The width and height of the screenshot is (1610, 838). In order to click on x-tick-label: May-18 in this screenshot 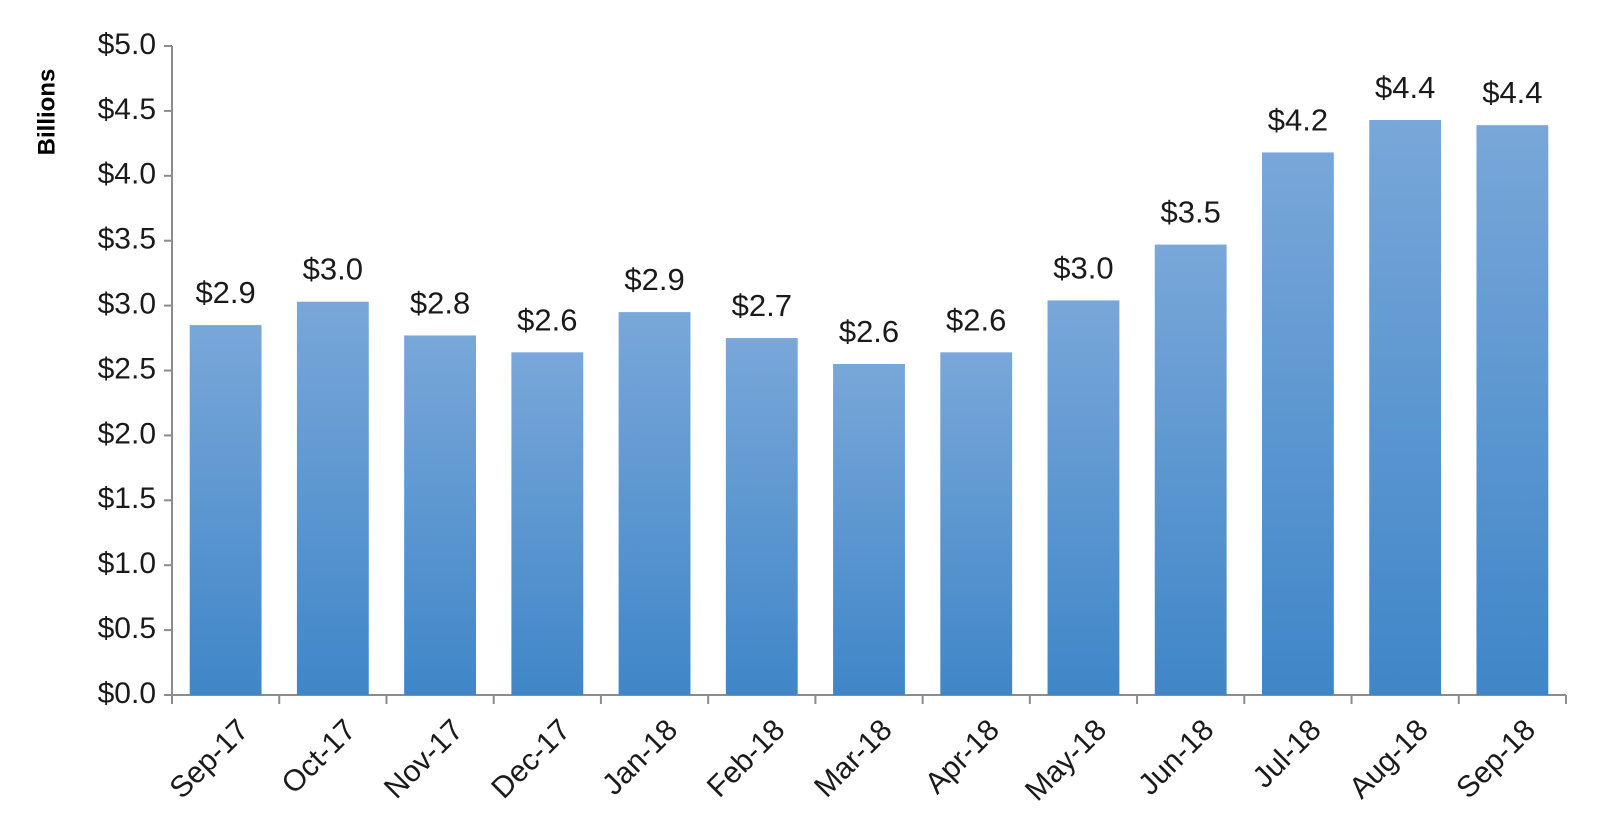, I will do `click(1066, 760)`.